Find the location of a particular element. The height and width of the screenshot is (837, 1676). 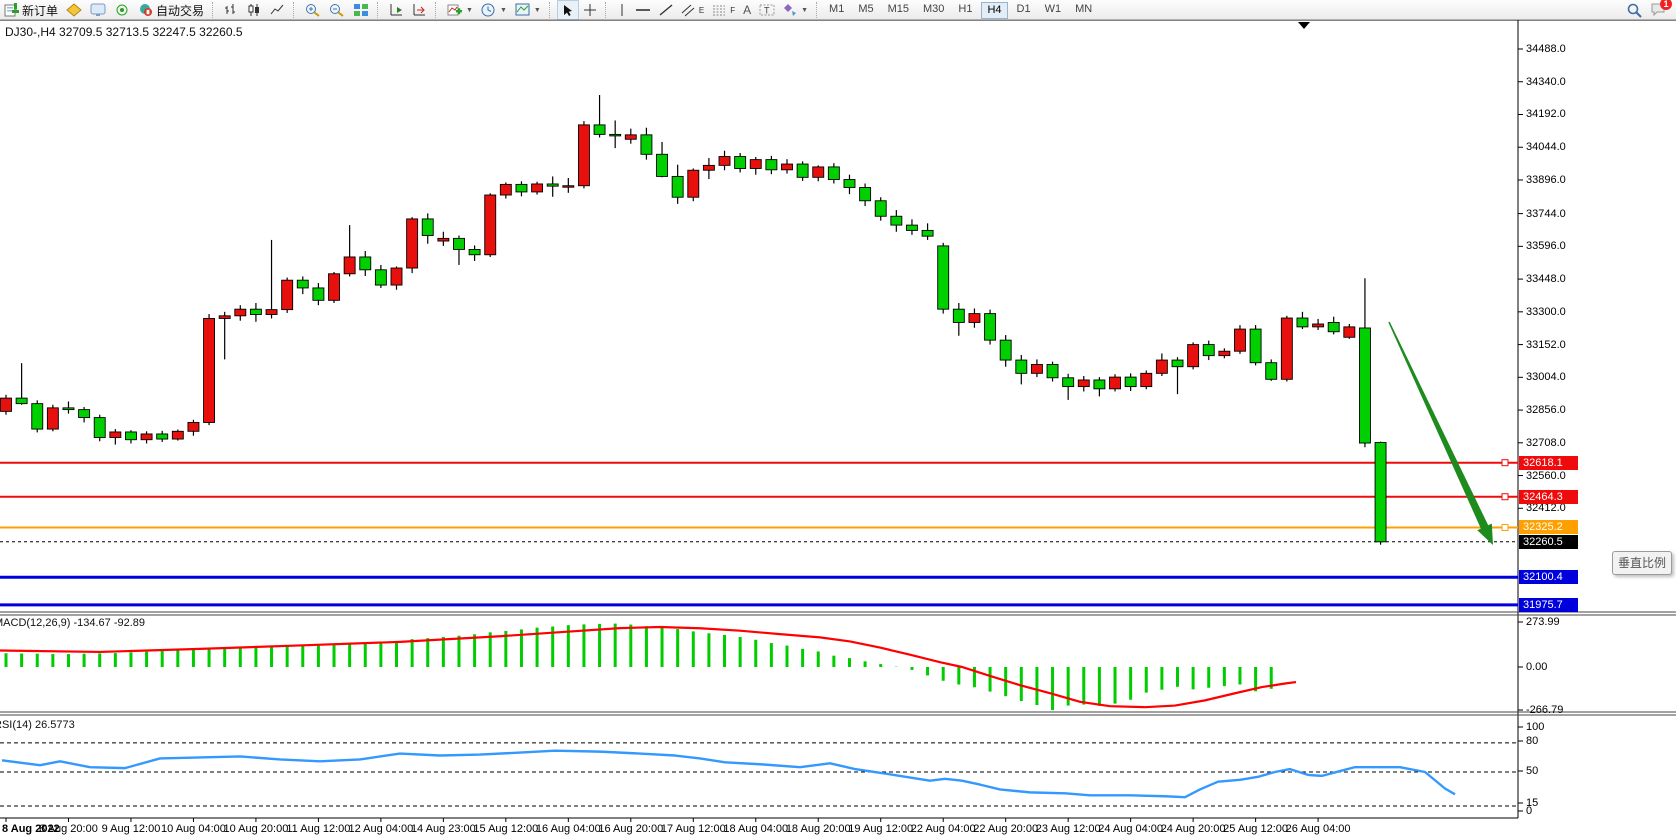

vline-tool-button is located at coordinates (622, 10).